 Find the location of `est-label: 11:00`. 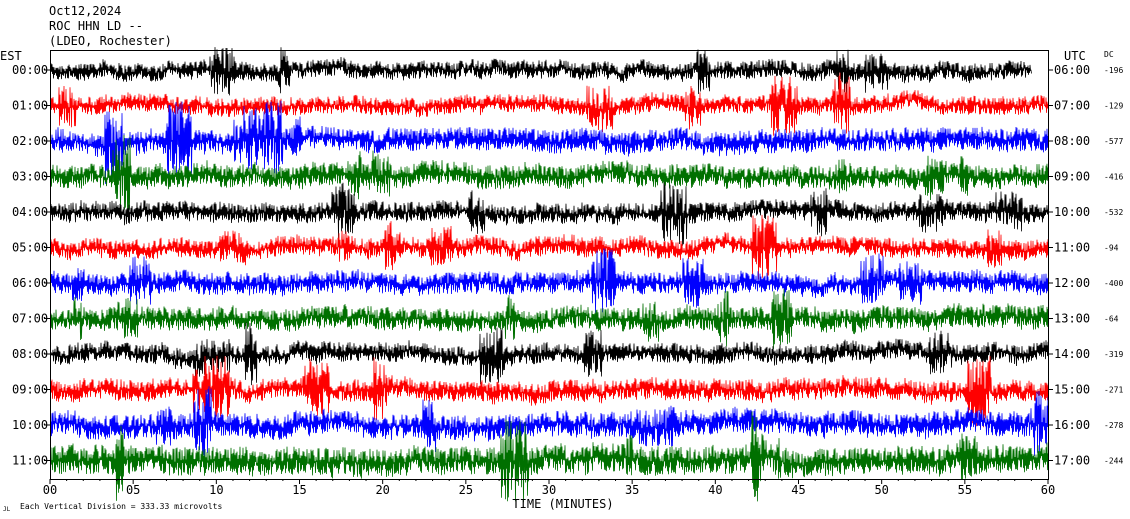

est-label: 11:00 is located at coordinates (30, 461).